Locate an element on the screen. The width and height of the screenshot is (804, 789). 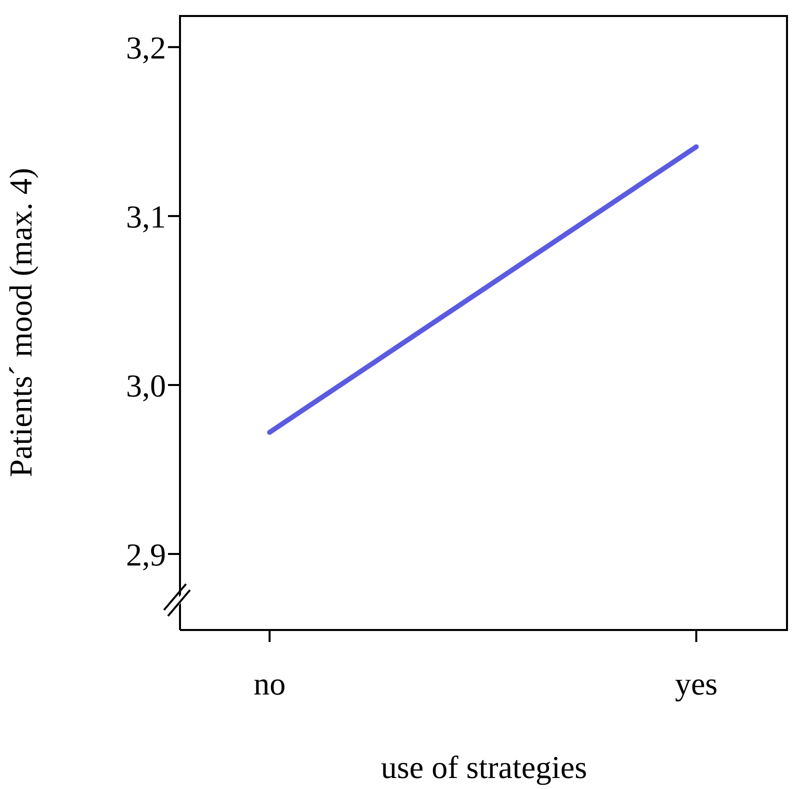
y-tick-label: 3,2 is located at coordinates (146, 47).